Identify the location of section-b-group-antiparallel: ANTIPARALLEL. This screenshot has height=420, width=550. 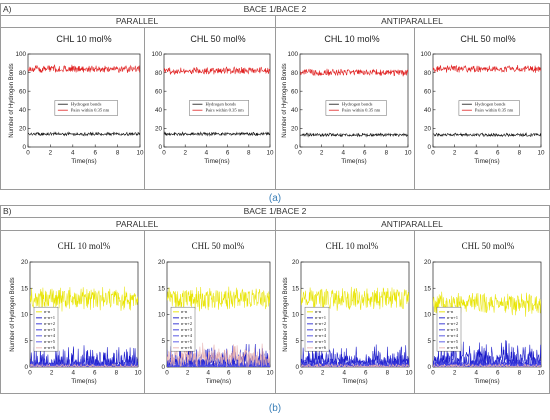
(412, 224).